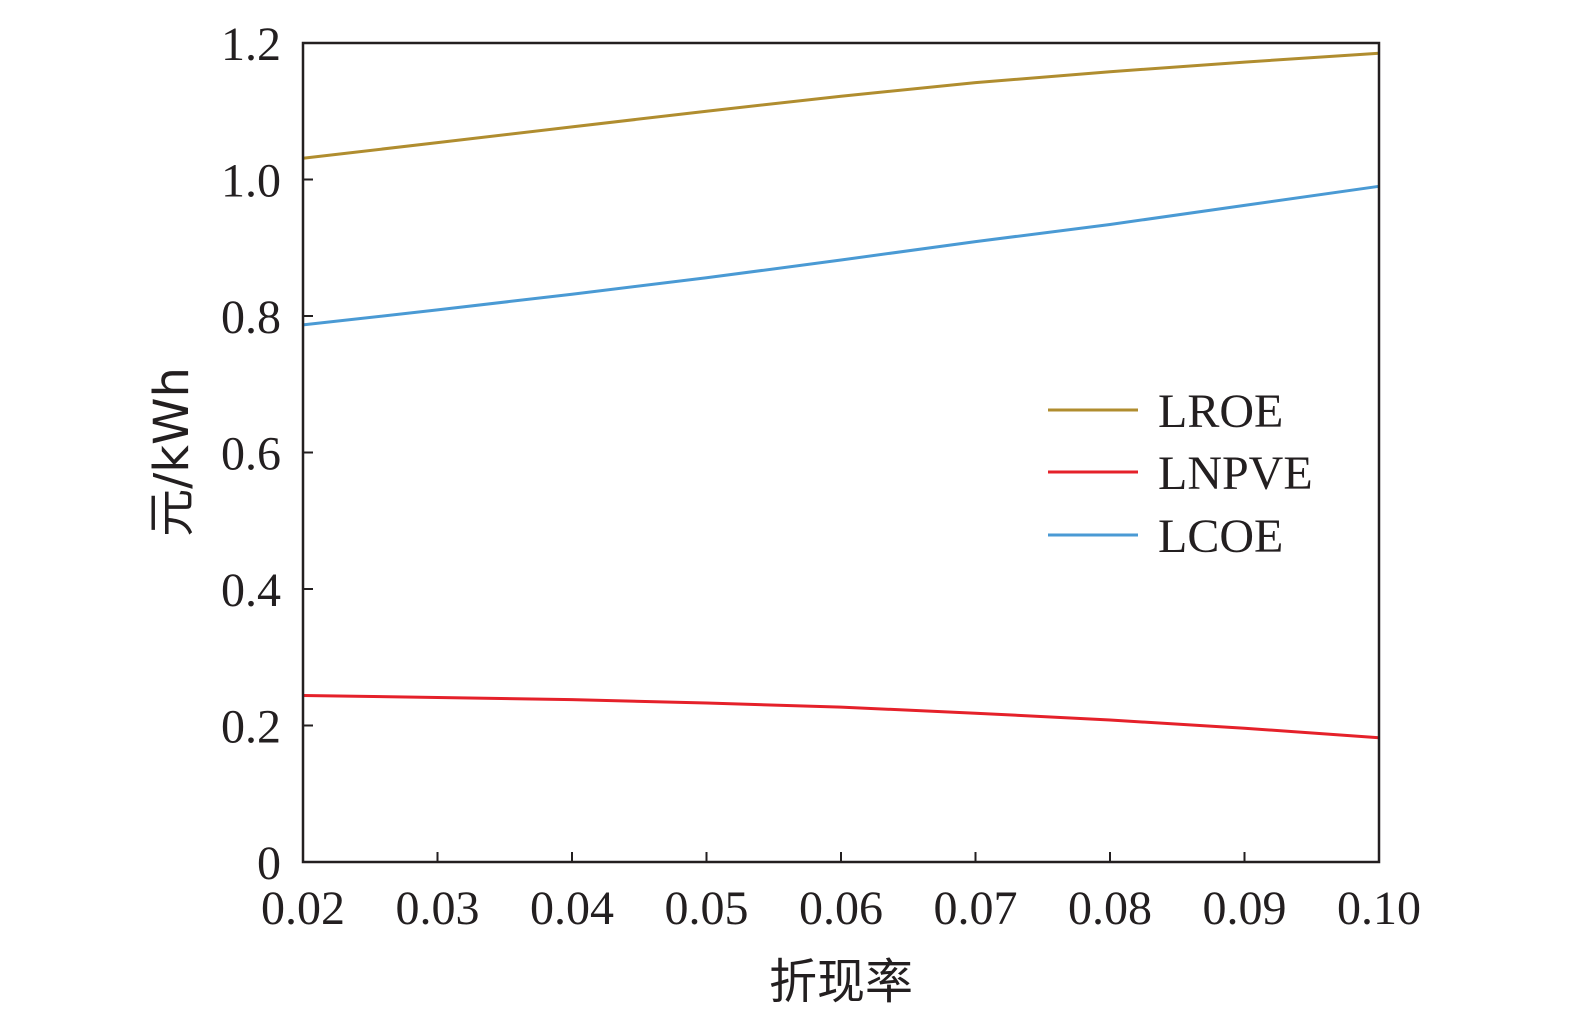  I want to click on x-tick-label: 0.03, so click(438, 908).